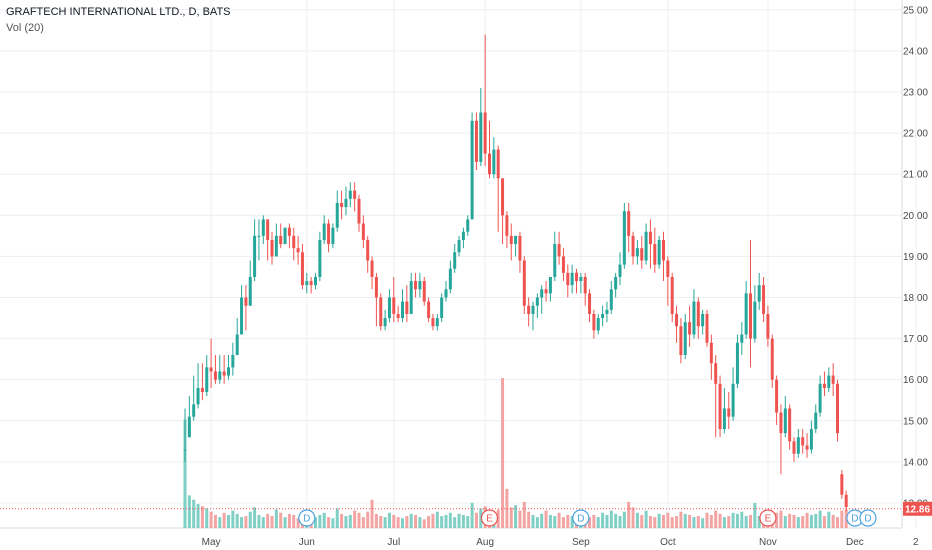 The width and height of the screenshot is (932, 550). I want to click on event-circle, so click(307, 518).